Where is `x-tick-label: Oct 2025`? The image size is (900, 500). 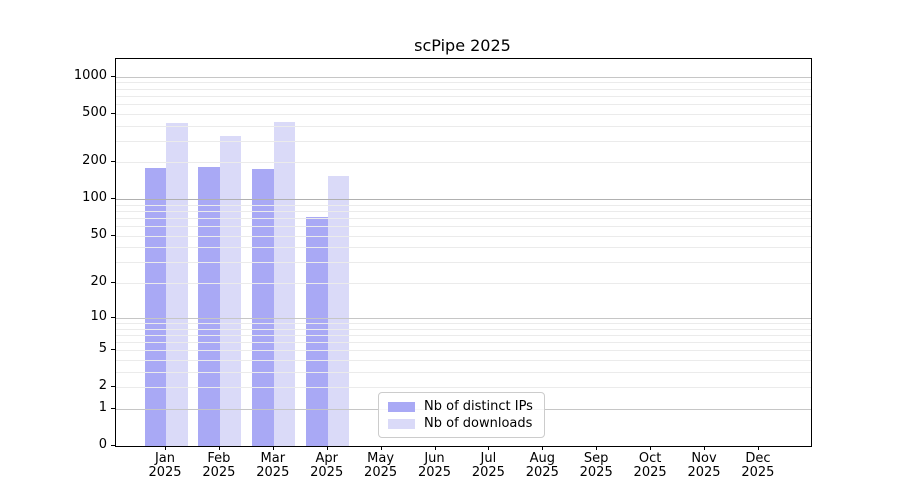 x-tick-label: Oct 2025 is located at coordinates (650, 466).